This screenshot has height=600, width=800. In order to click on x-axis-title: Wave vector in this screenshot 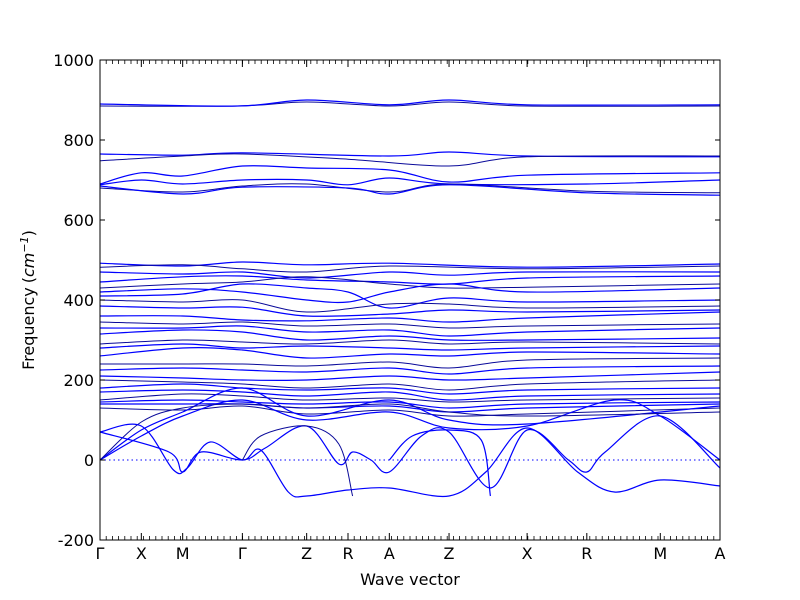, I will do `click(410, 579)`.